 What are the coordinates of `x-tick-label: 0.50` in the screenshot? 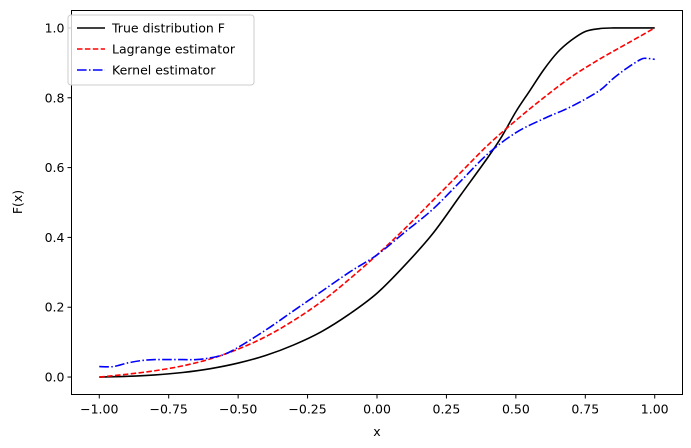 It's located at (516, 409).